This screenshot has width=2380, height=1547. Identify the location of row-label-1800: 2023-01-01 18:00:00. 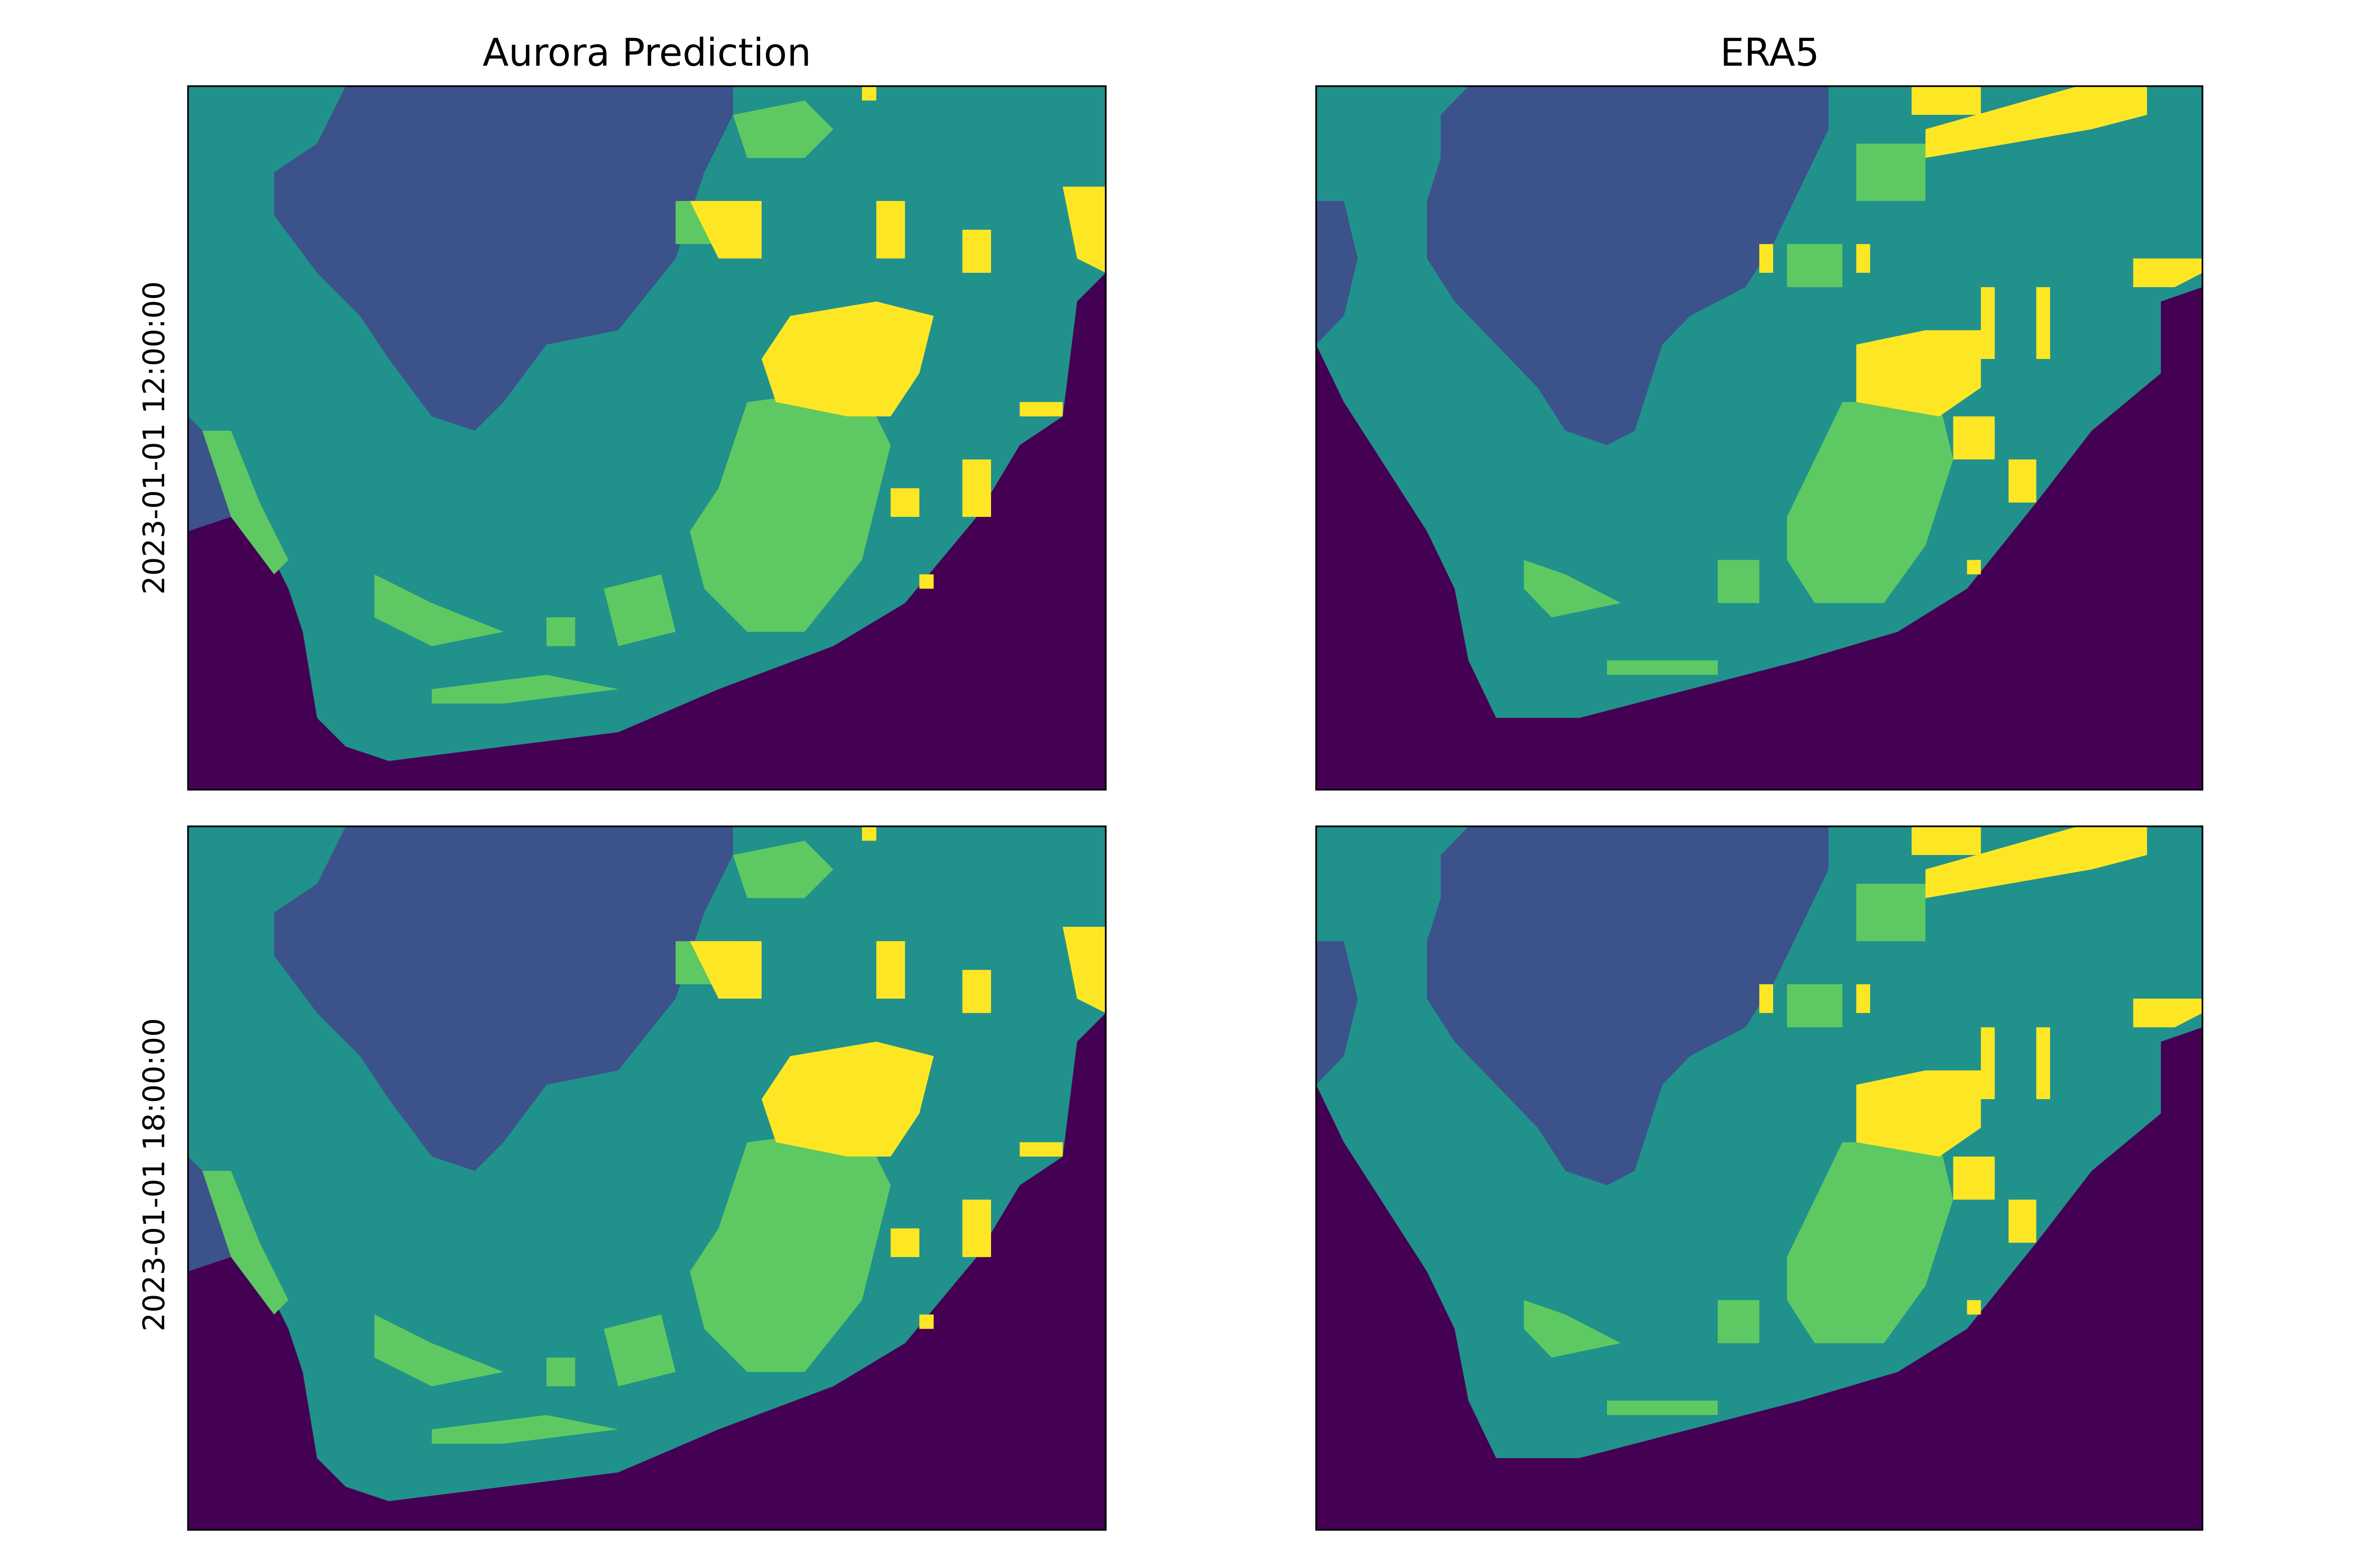
(154, 1174).